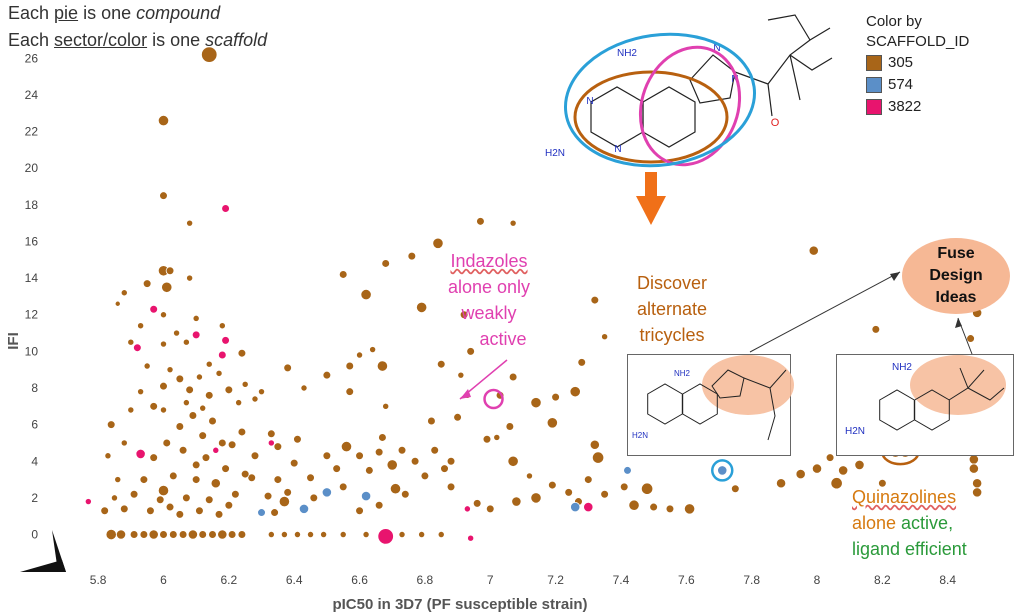  Describe the element at coordinates (671, 283) in the screenshot. I see `discover-note-line-1: Discover` at that location.